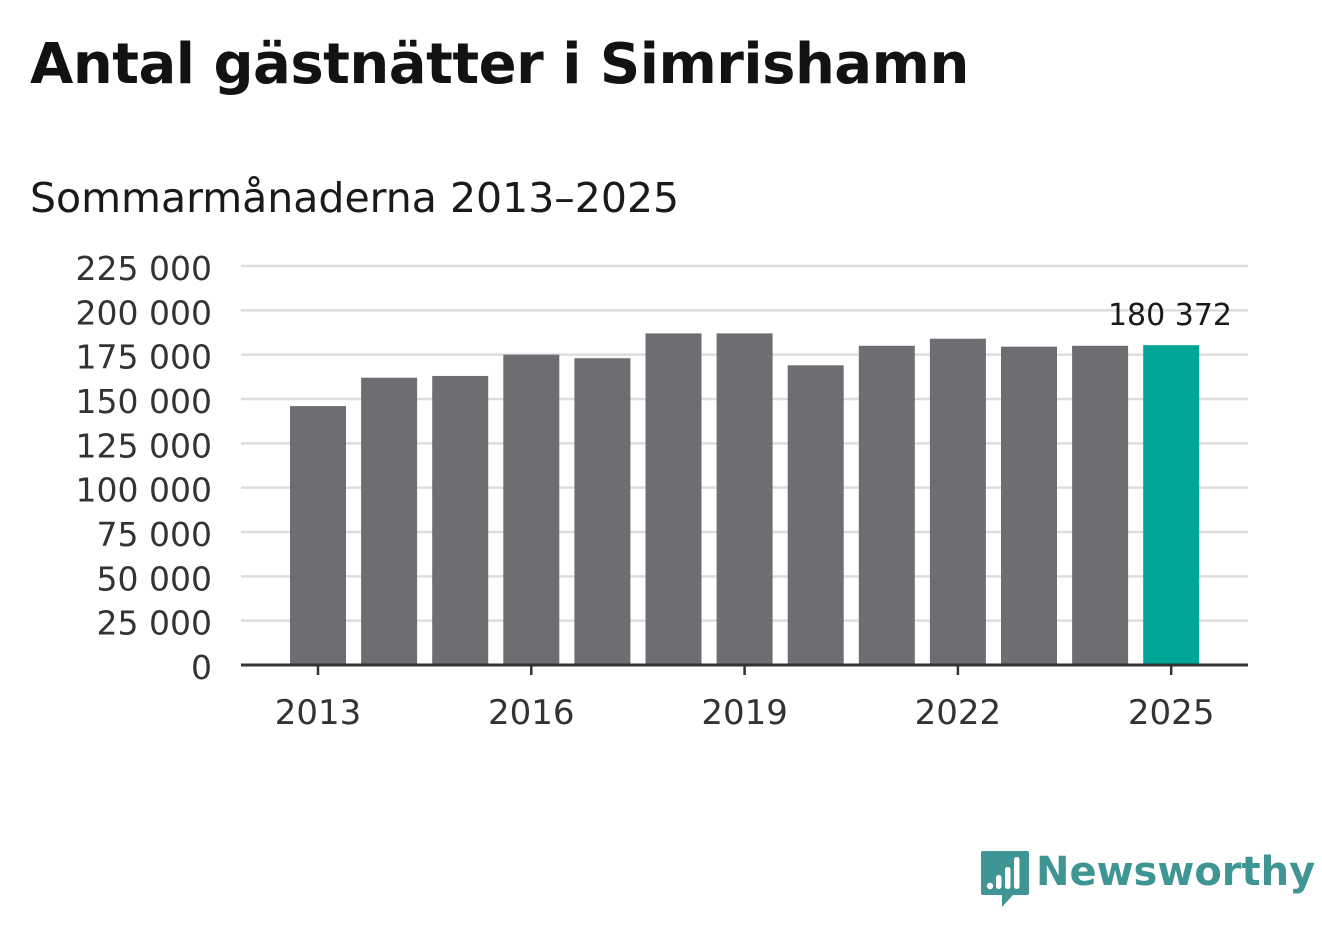 The width and height of the screenshot is (1322, 939). Describe the element at coordinates (201, 667) in the screenshot. I see `y-tick-label: 0` at that location.